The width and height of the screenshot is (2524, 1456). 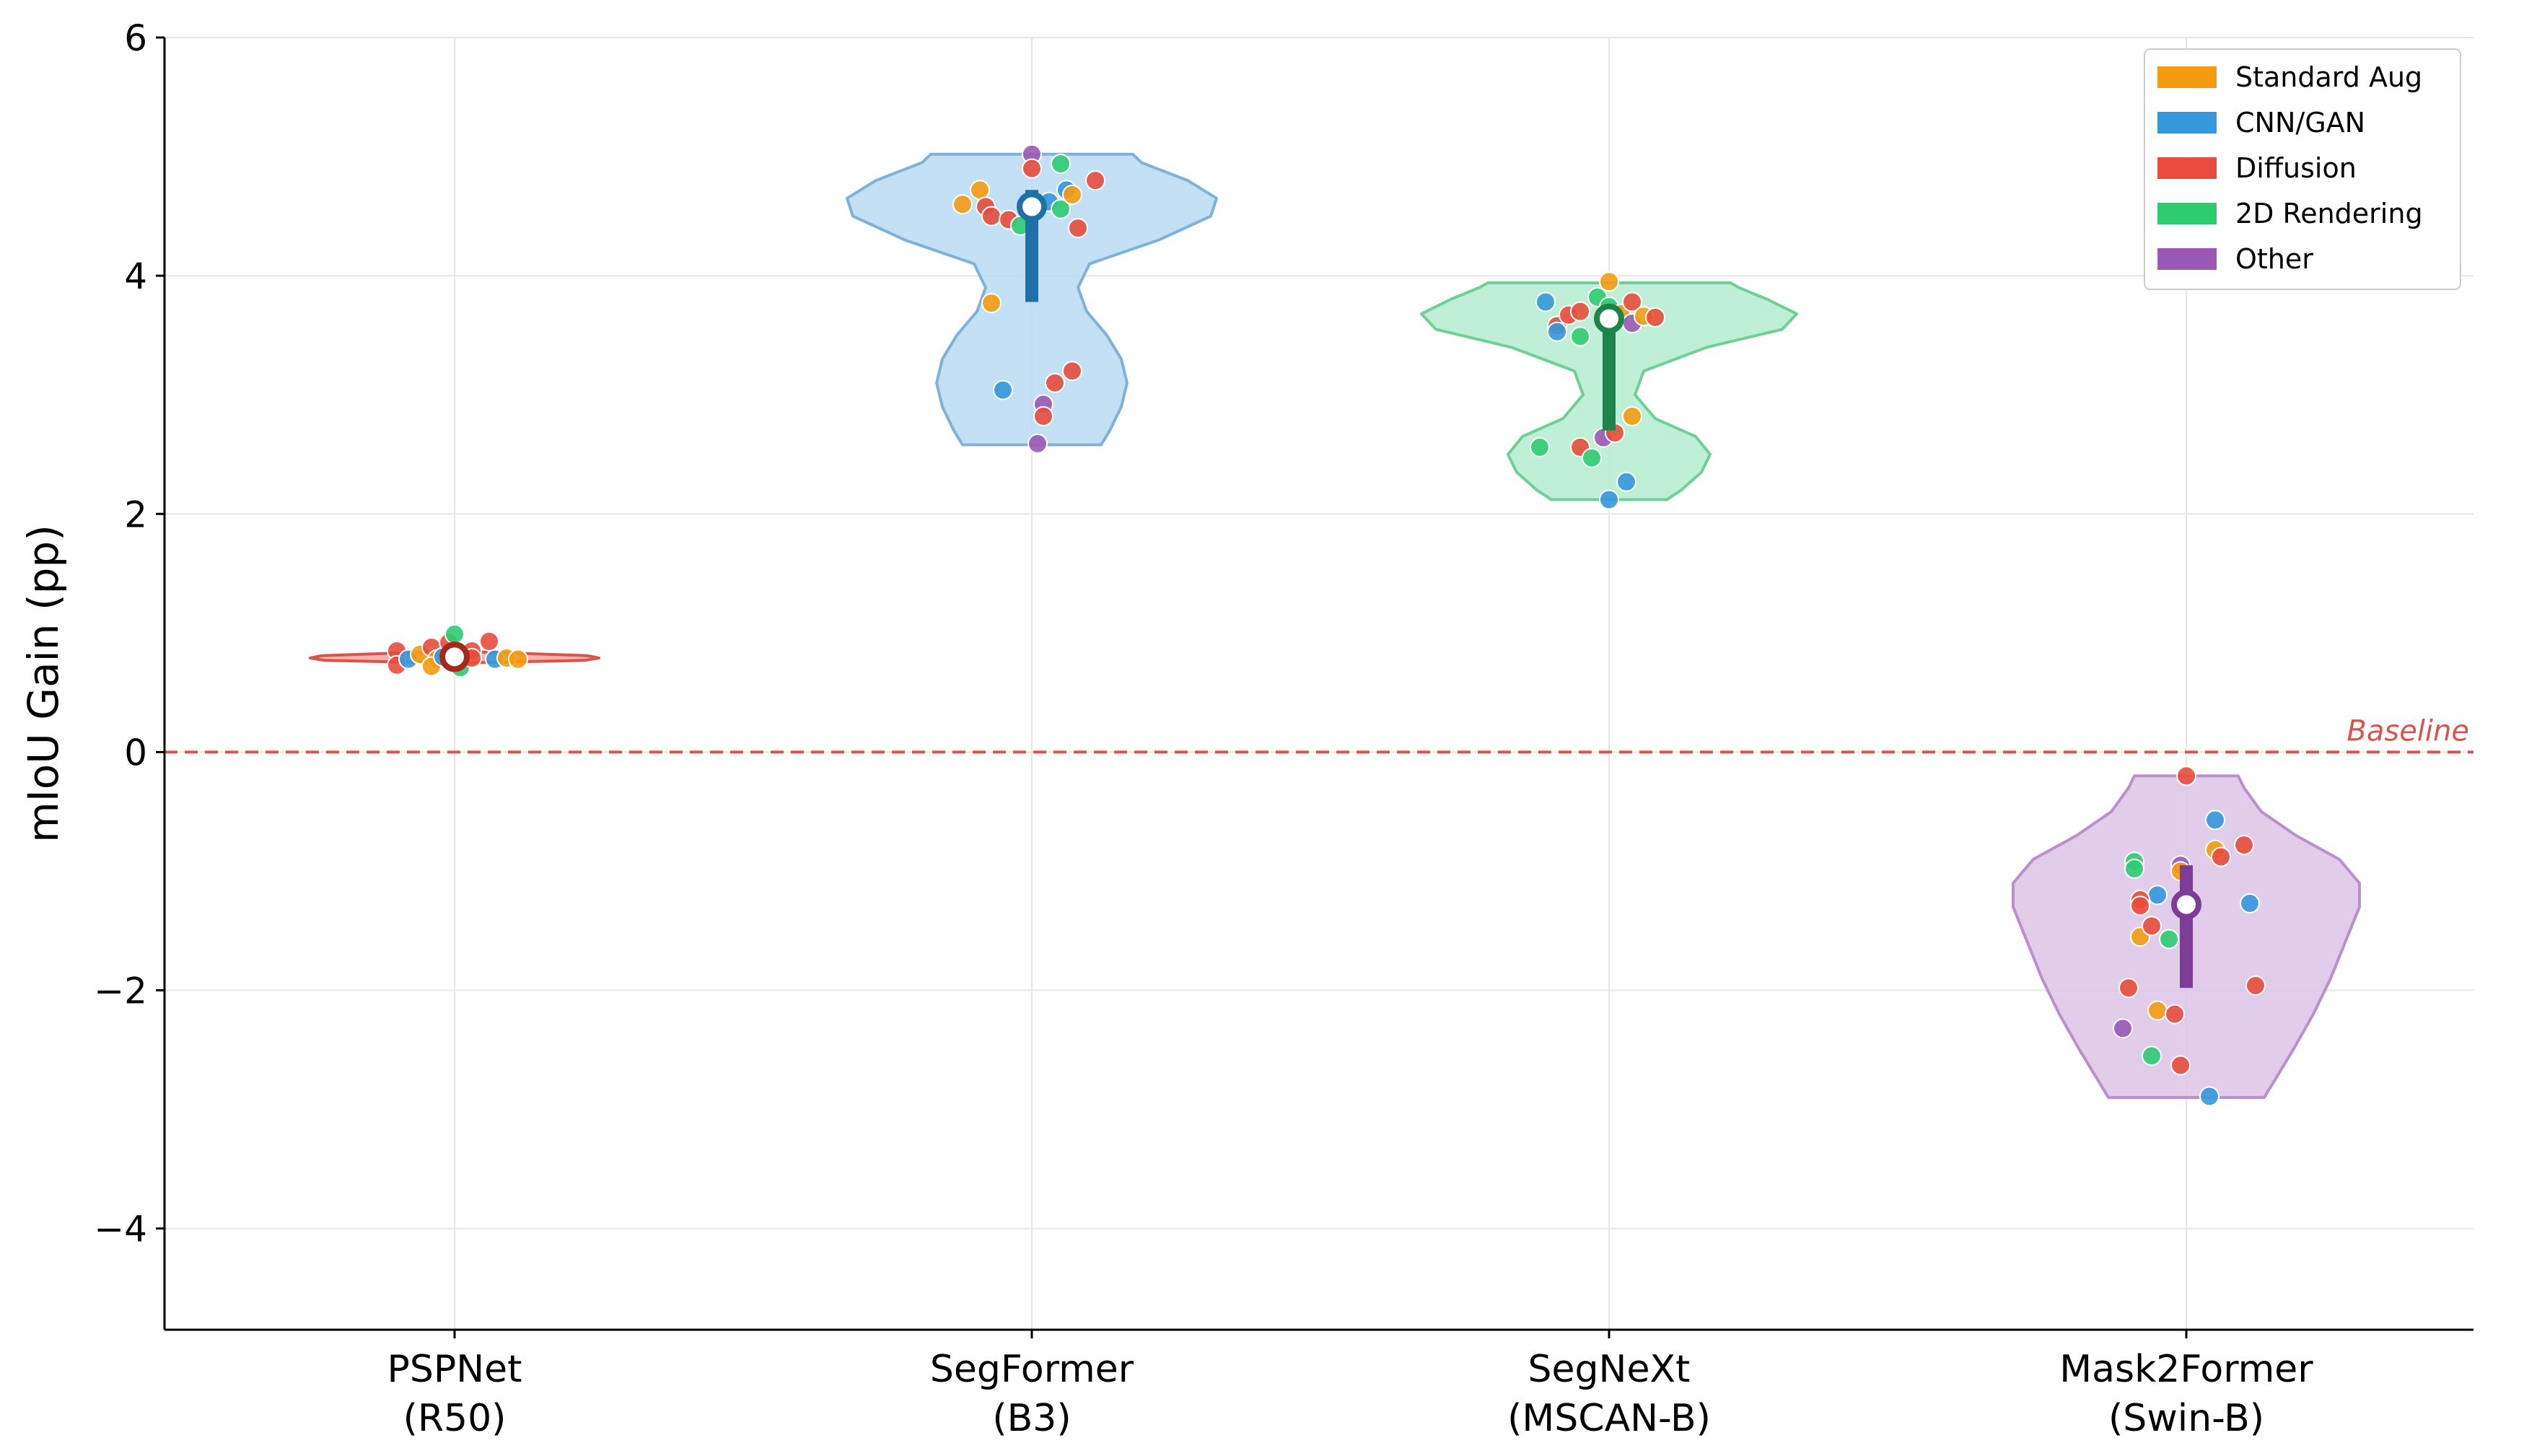 I want to click on x-tick-label-variant: (MSCAN-B), so click(x=1609, y=1418).